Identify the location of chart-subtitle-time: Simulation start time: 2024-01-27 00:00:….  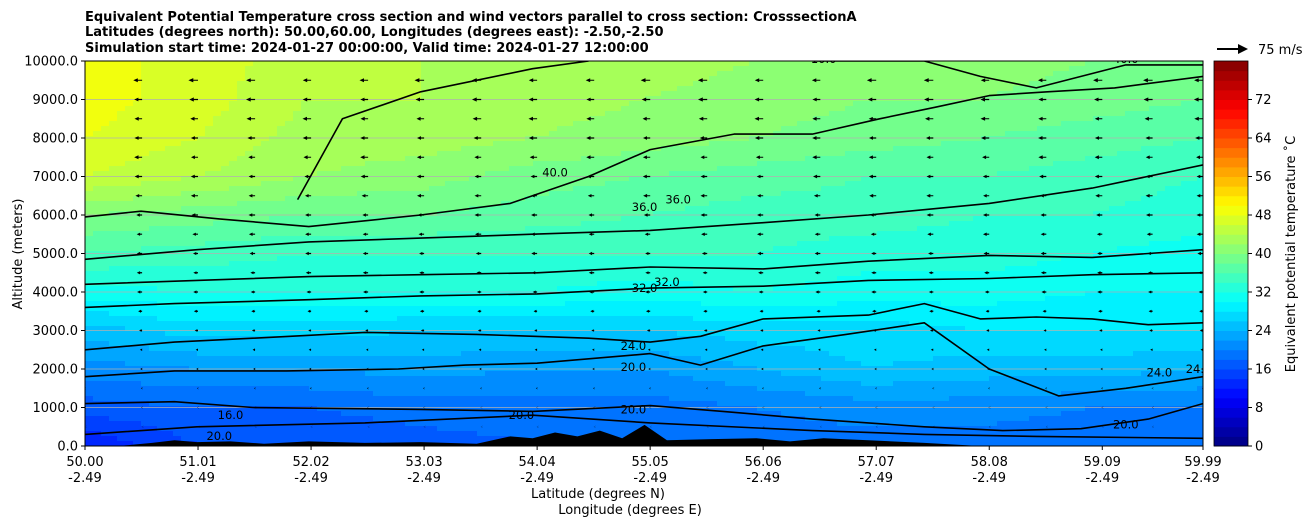
(367, 48).